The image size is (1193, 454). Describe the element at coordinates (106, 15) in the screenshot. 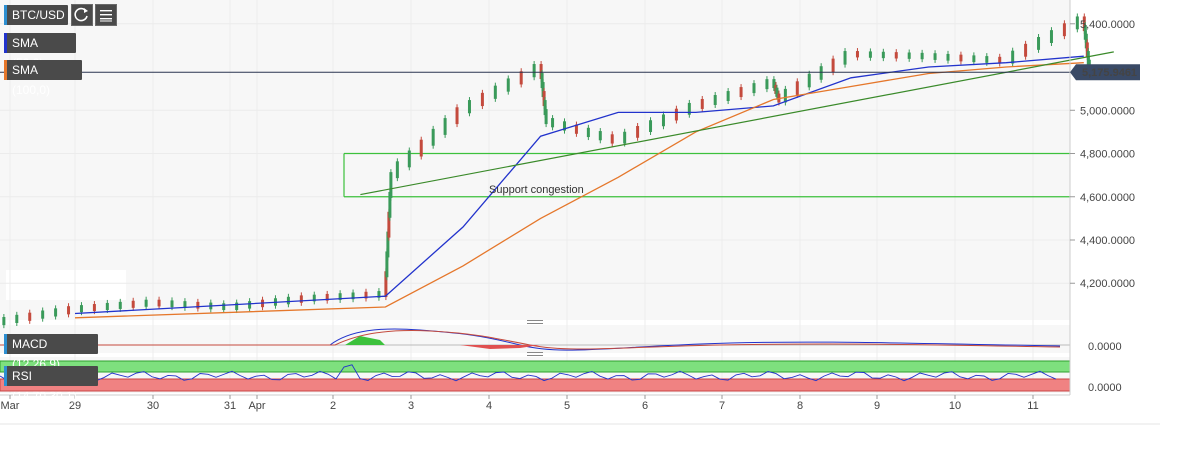

I see `indicators-button` at that location.